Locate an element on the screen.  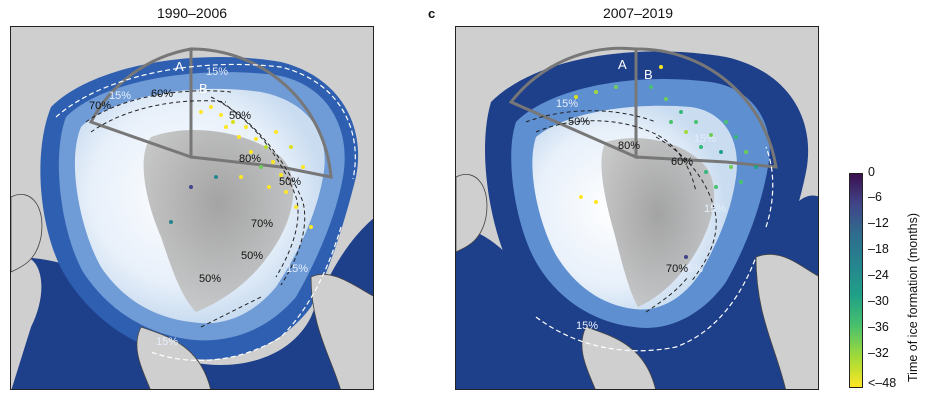
colorbar-tick: –12 is located at coordinates (878, 223).